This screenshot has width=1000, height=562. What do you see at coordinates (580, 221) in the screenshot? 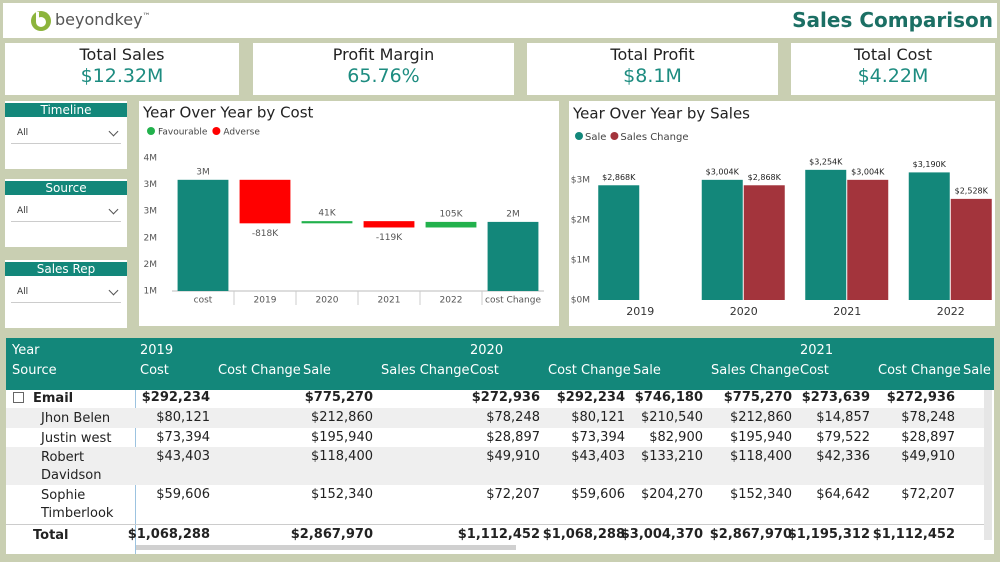
I see `y-tick-label: $2M` at bounding box center [580, 221].